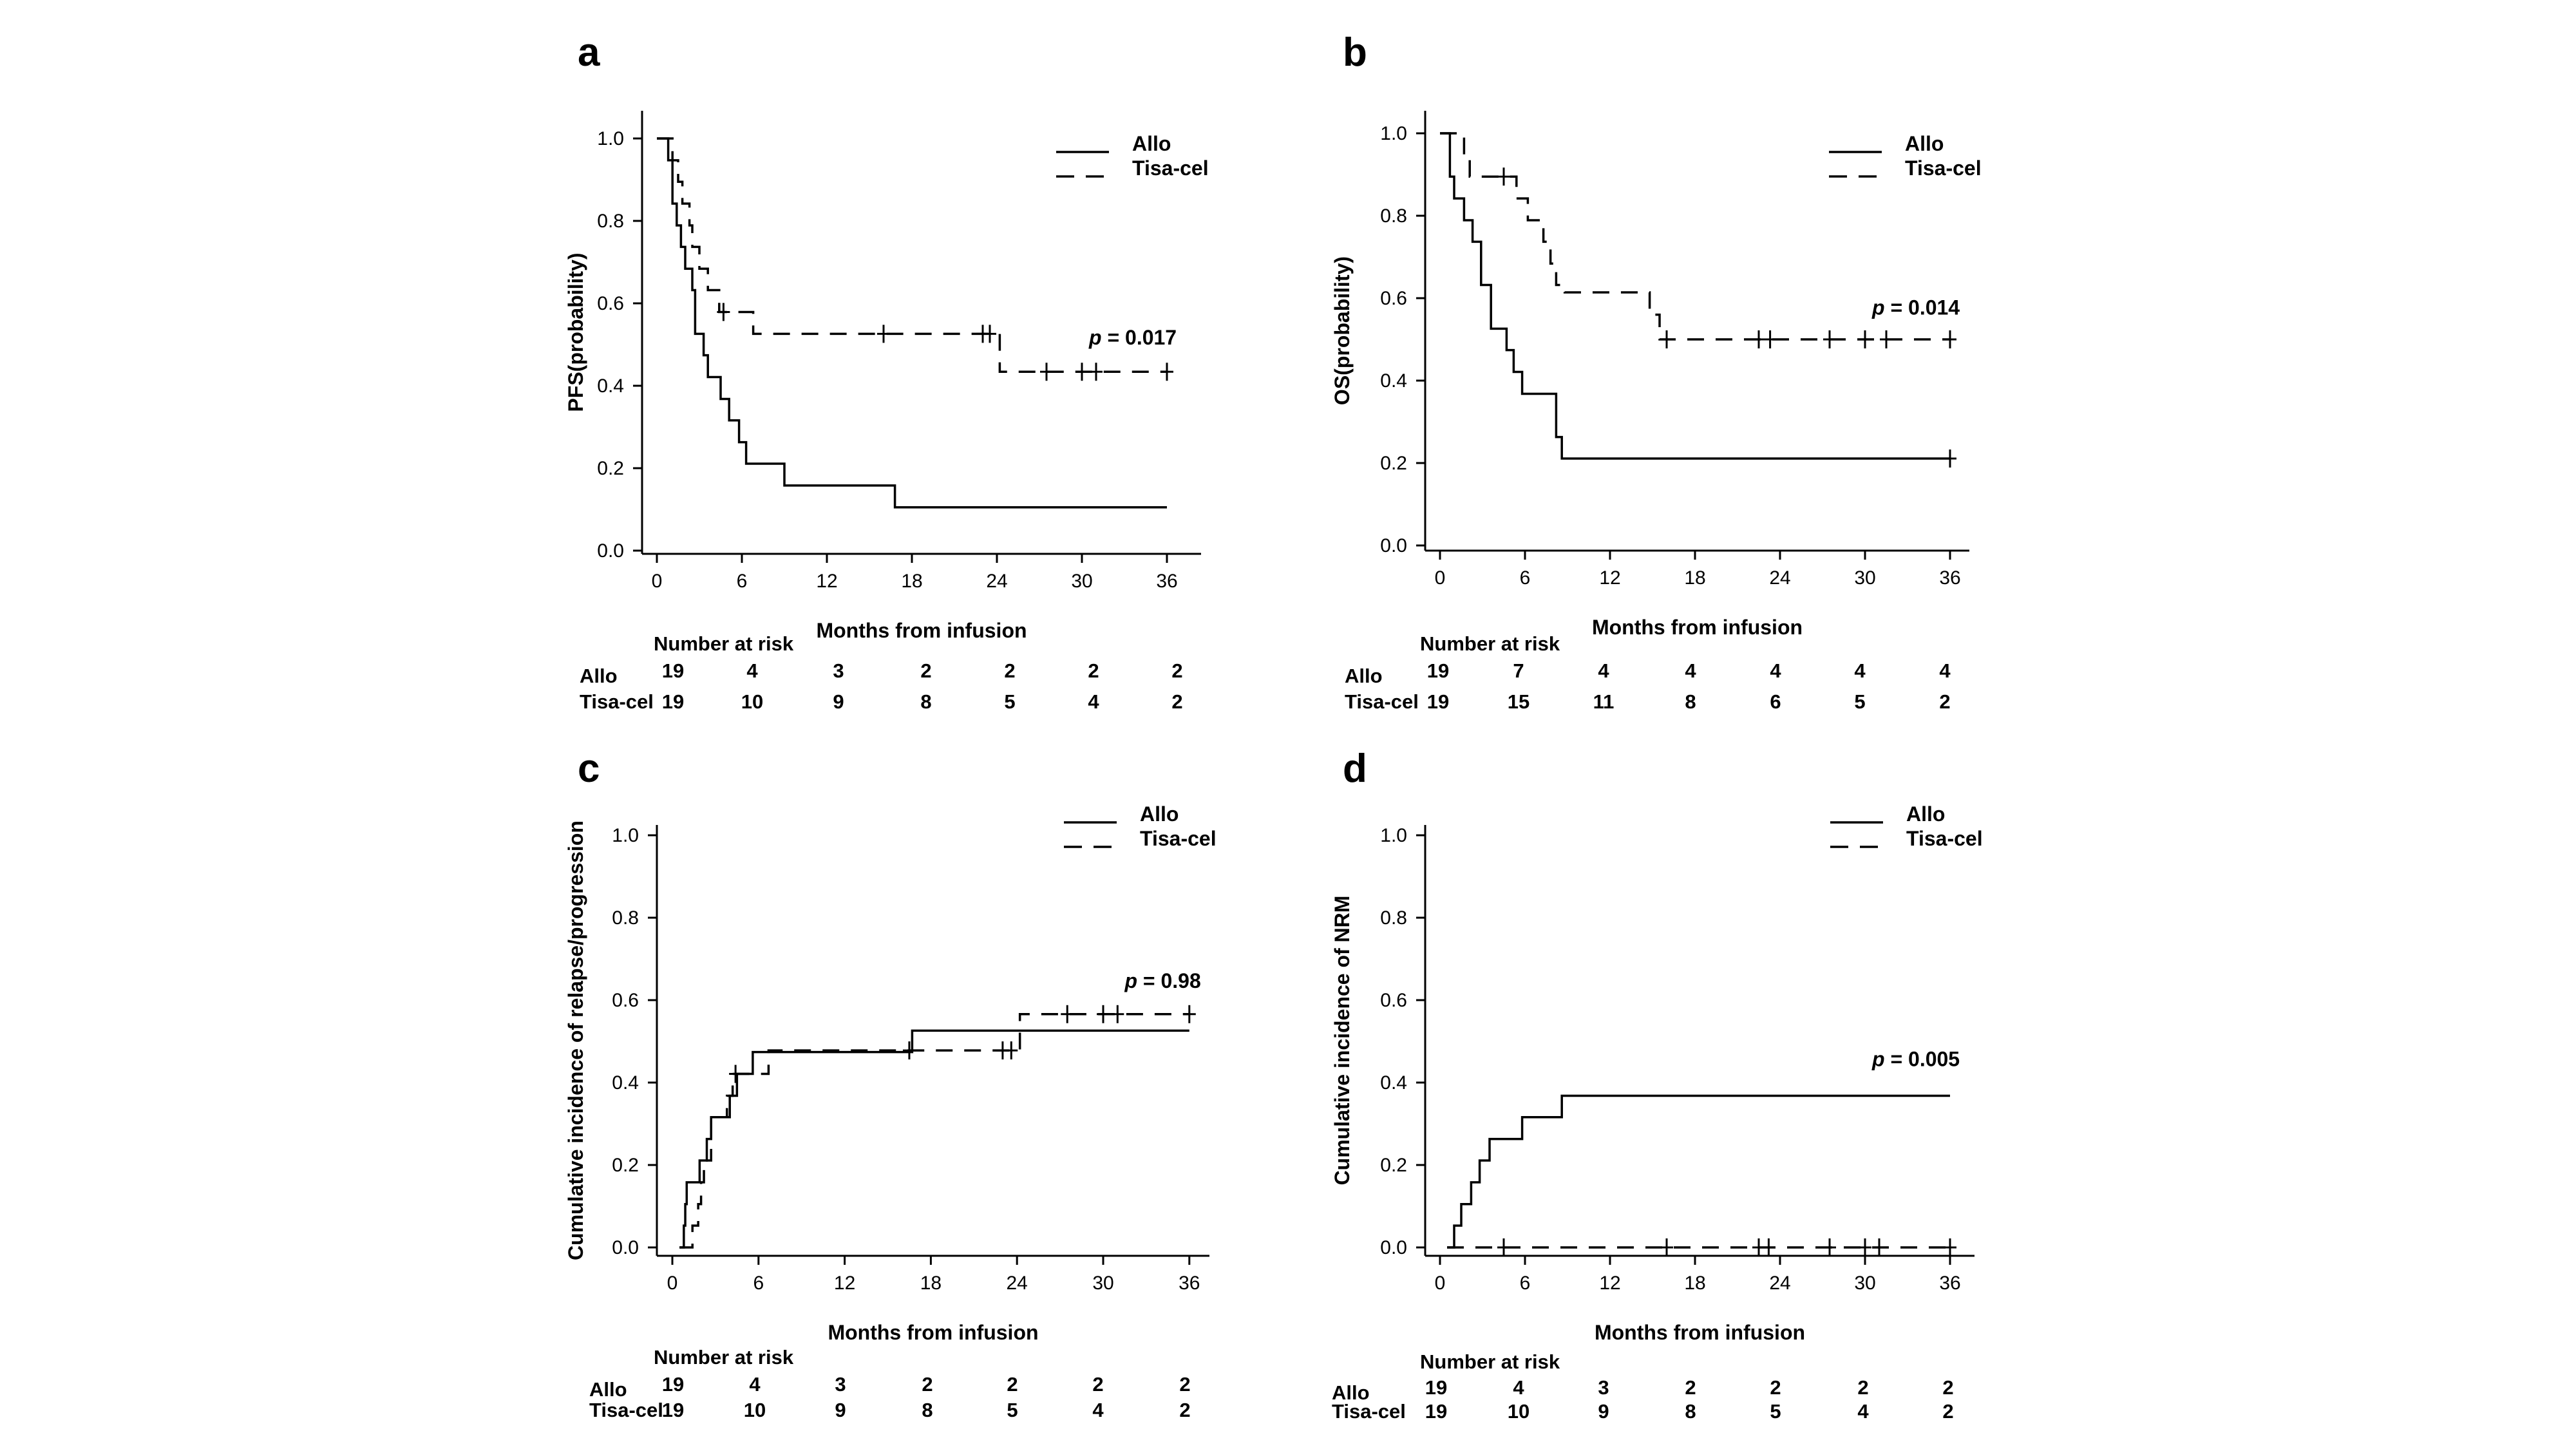 Image resolution: width=2576 pixels, height=1449 pixels. I want to click on p-value: = 0.005, so click(1923, 1059).